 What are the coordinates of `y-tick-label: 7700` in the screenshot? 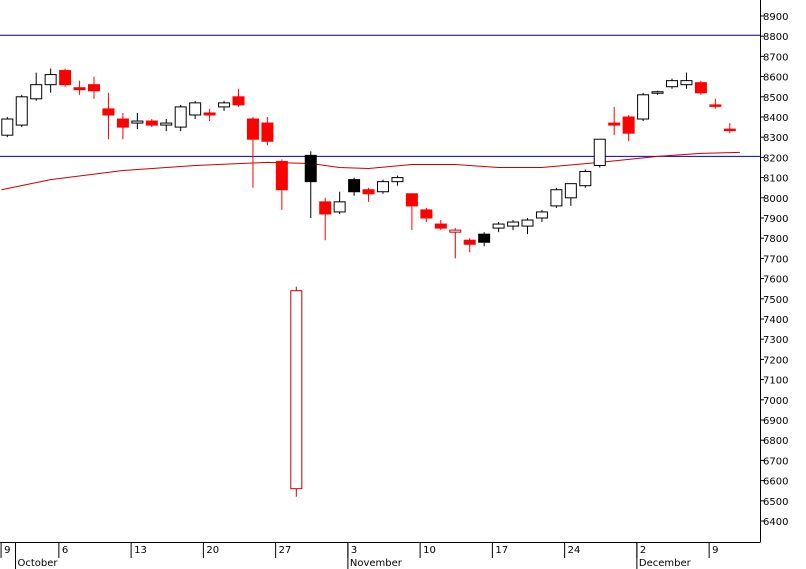 It's located at (775, 259).